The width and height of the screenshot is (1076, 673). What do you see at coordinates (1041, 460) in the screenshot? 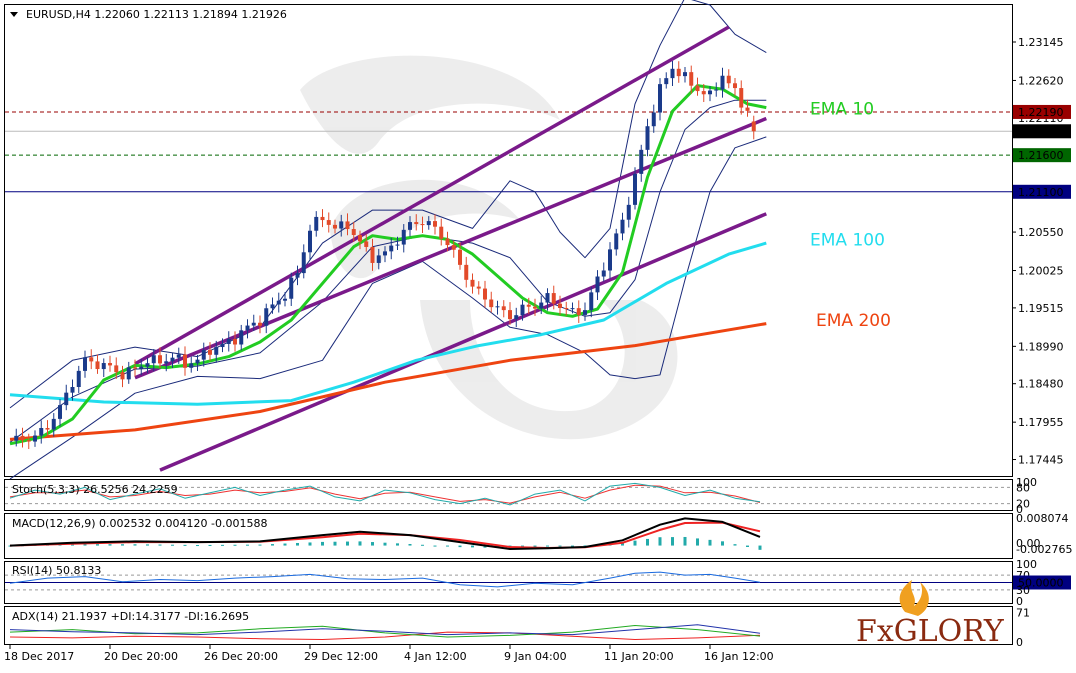
I see `y-tick-label: 1.17445` at bounding box center [1041, 460].